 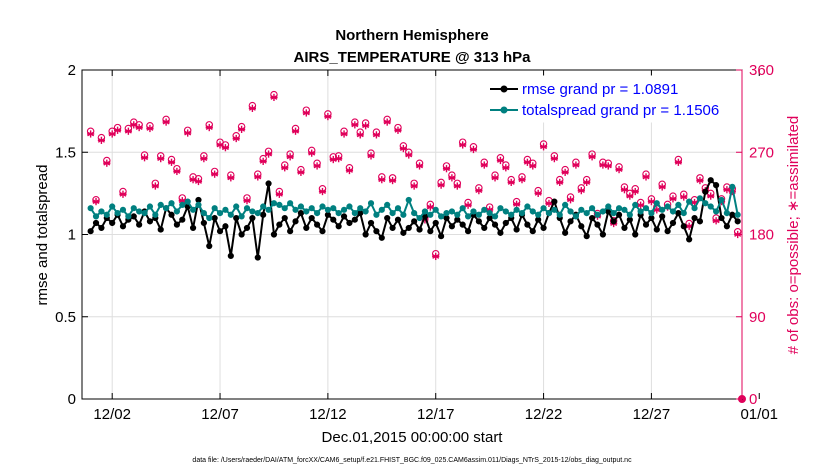 I want to click on legend-label: totalspread grand pr = 1.1506, so click(x=620, y=110).